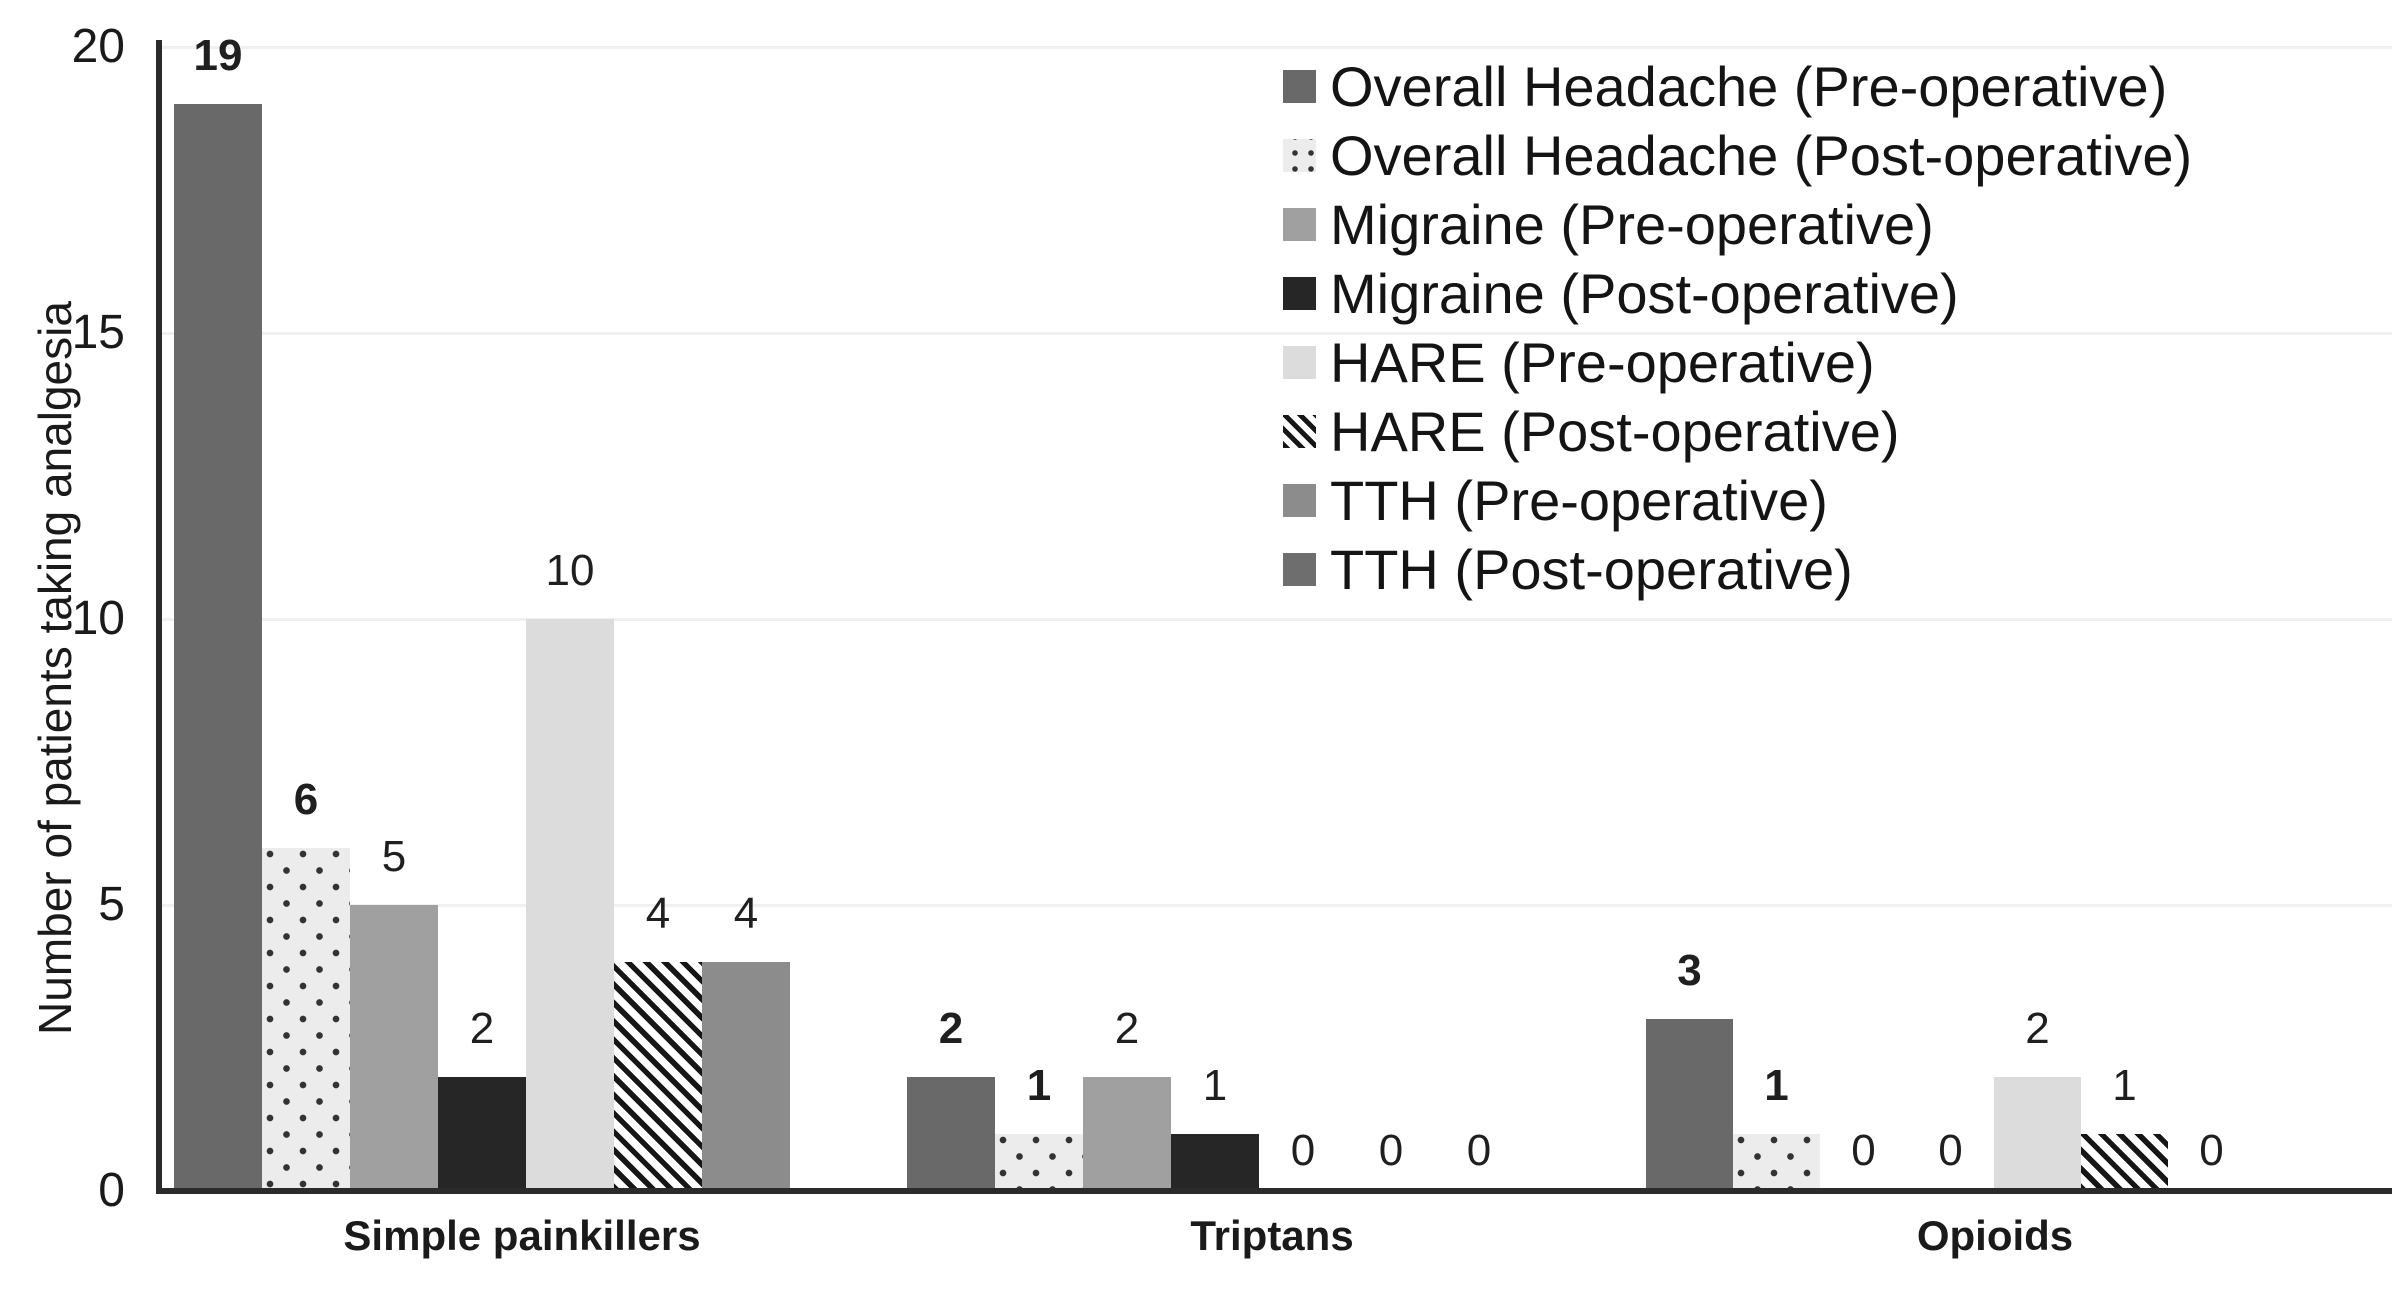  I want to click on legend-label-migraine-post: Migraine (Post-operative), so click(1644, 293).